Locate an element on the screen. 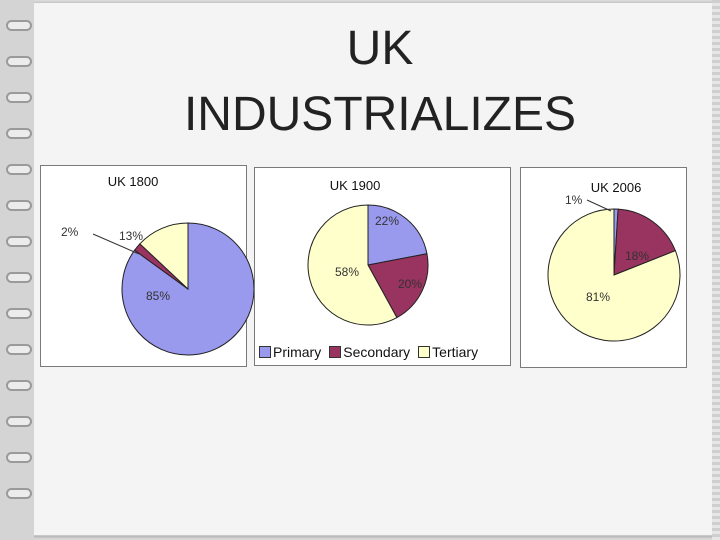 The height and width of the screenshot is (540, 720). chart-title: UK 1900 is located at coordinates (355, 185).